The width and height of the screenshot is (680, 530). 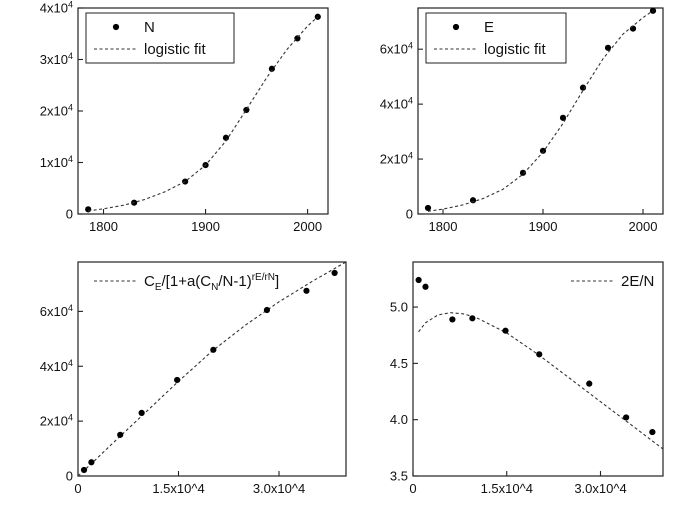 I want to click on legend-entry: E, so click(x=473, y=27).